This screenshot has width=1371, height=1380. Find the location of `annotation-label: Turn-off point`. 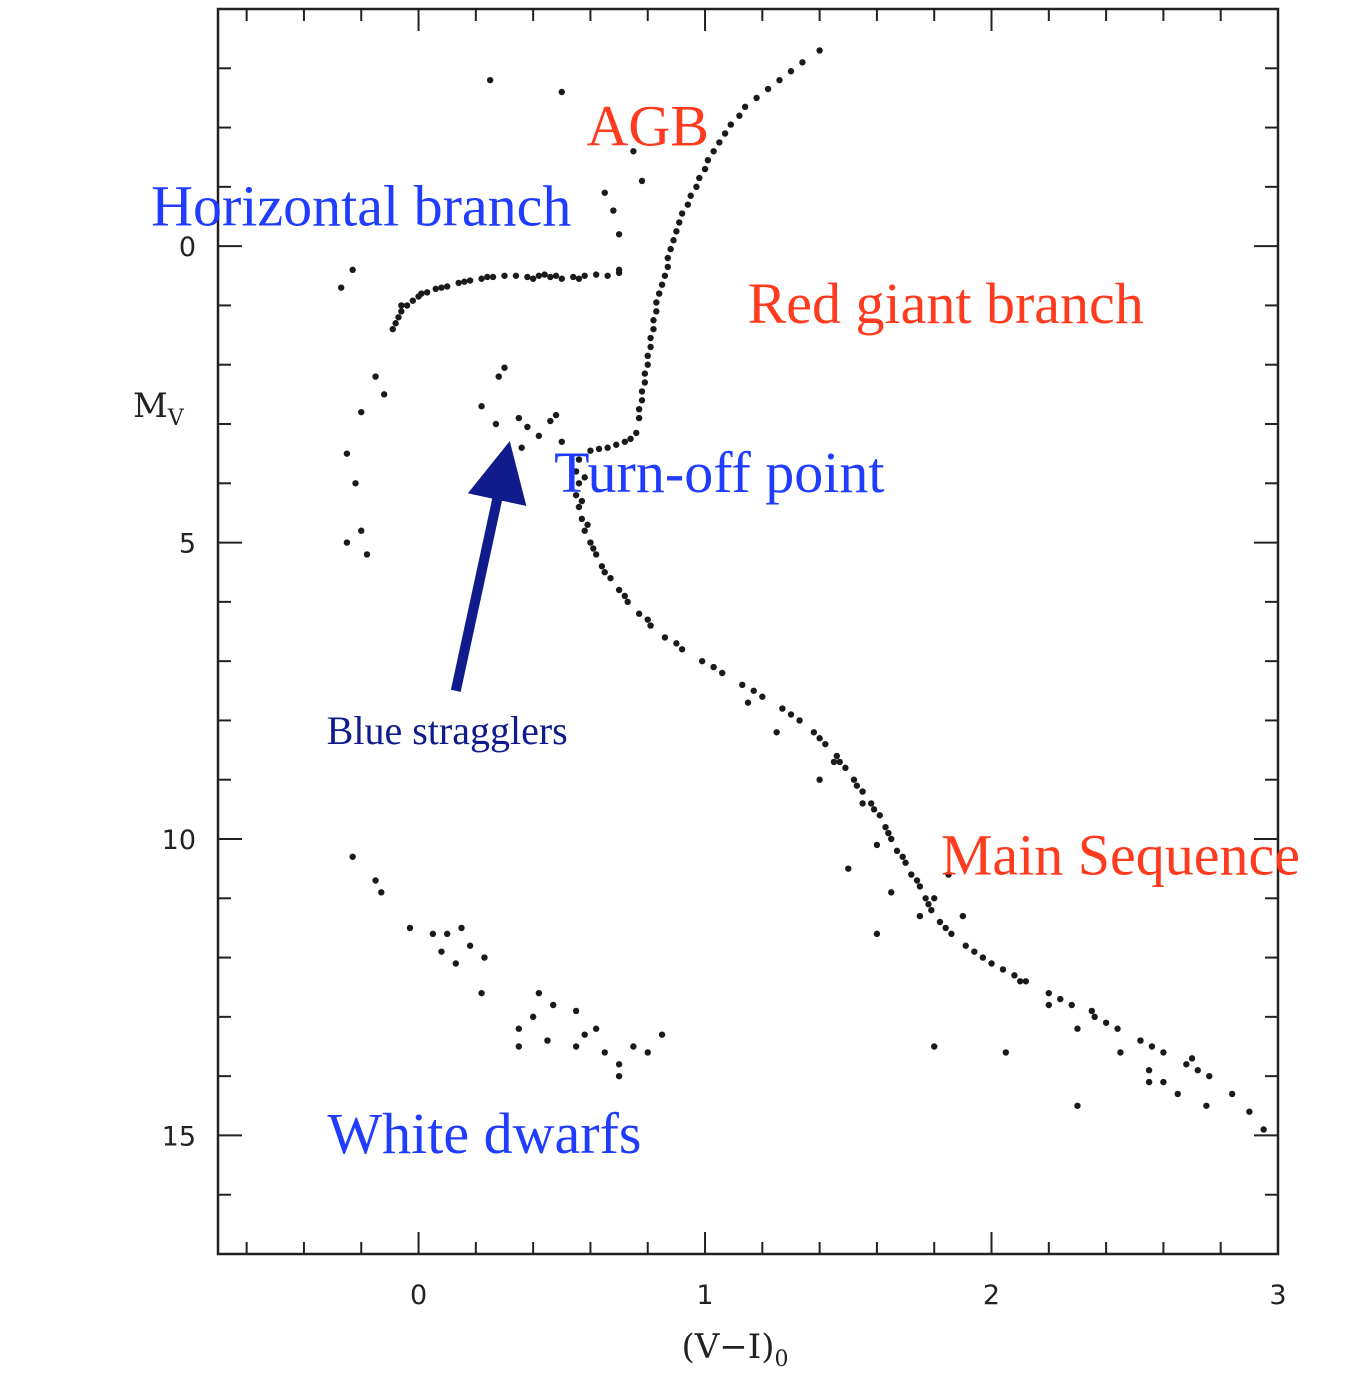

annotation-label: Turn-off point is located at coordinates (719, 472).